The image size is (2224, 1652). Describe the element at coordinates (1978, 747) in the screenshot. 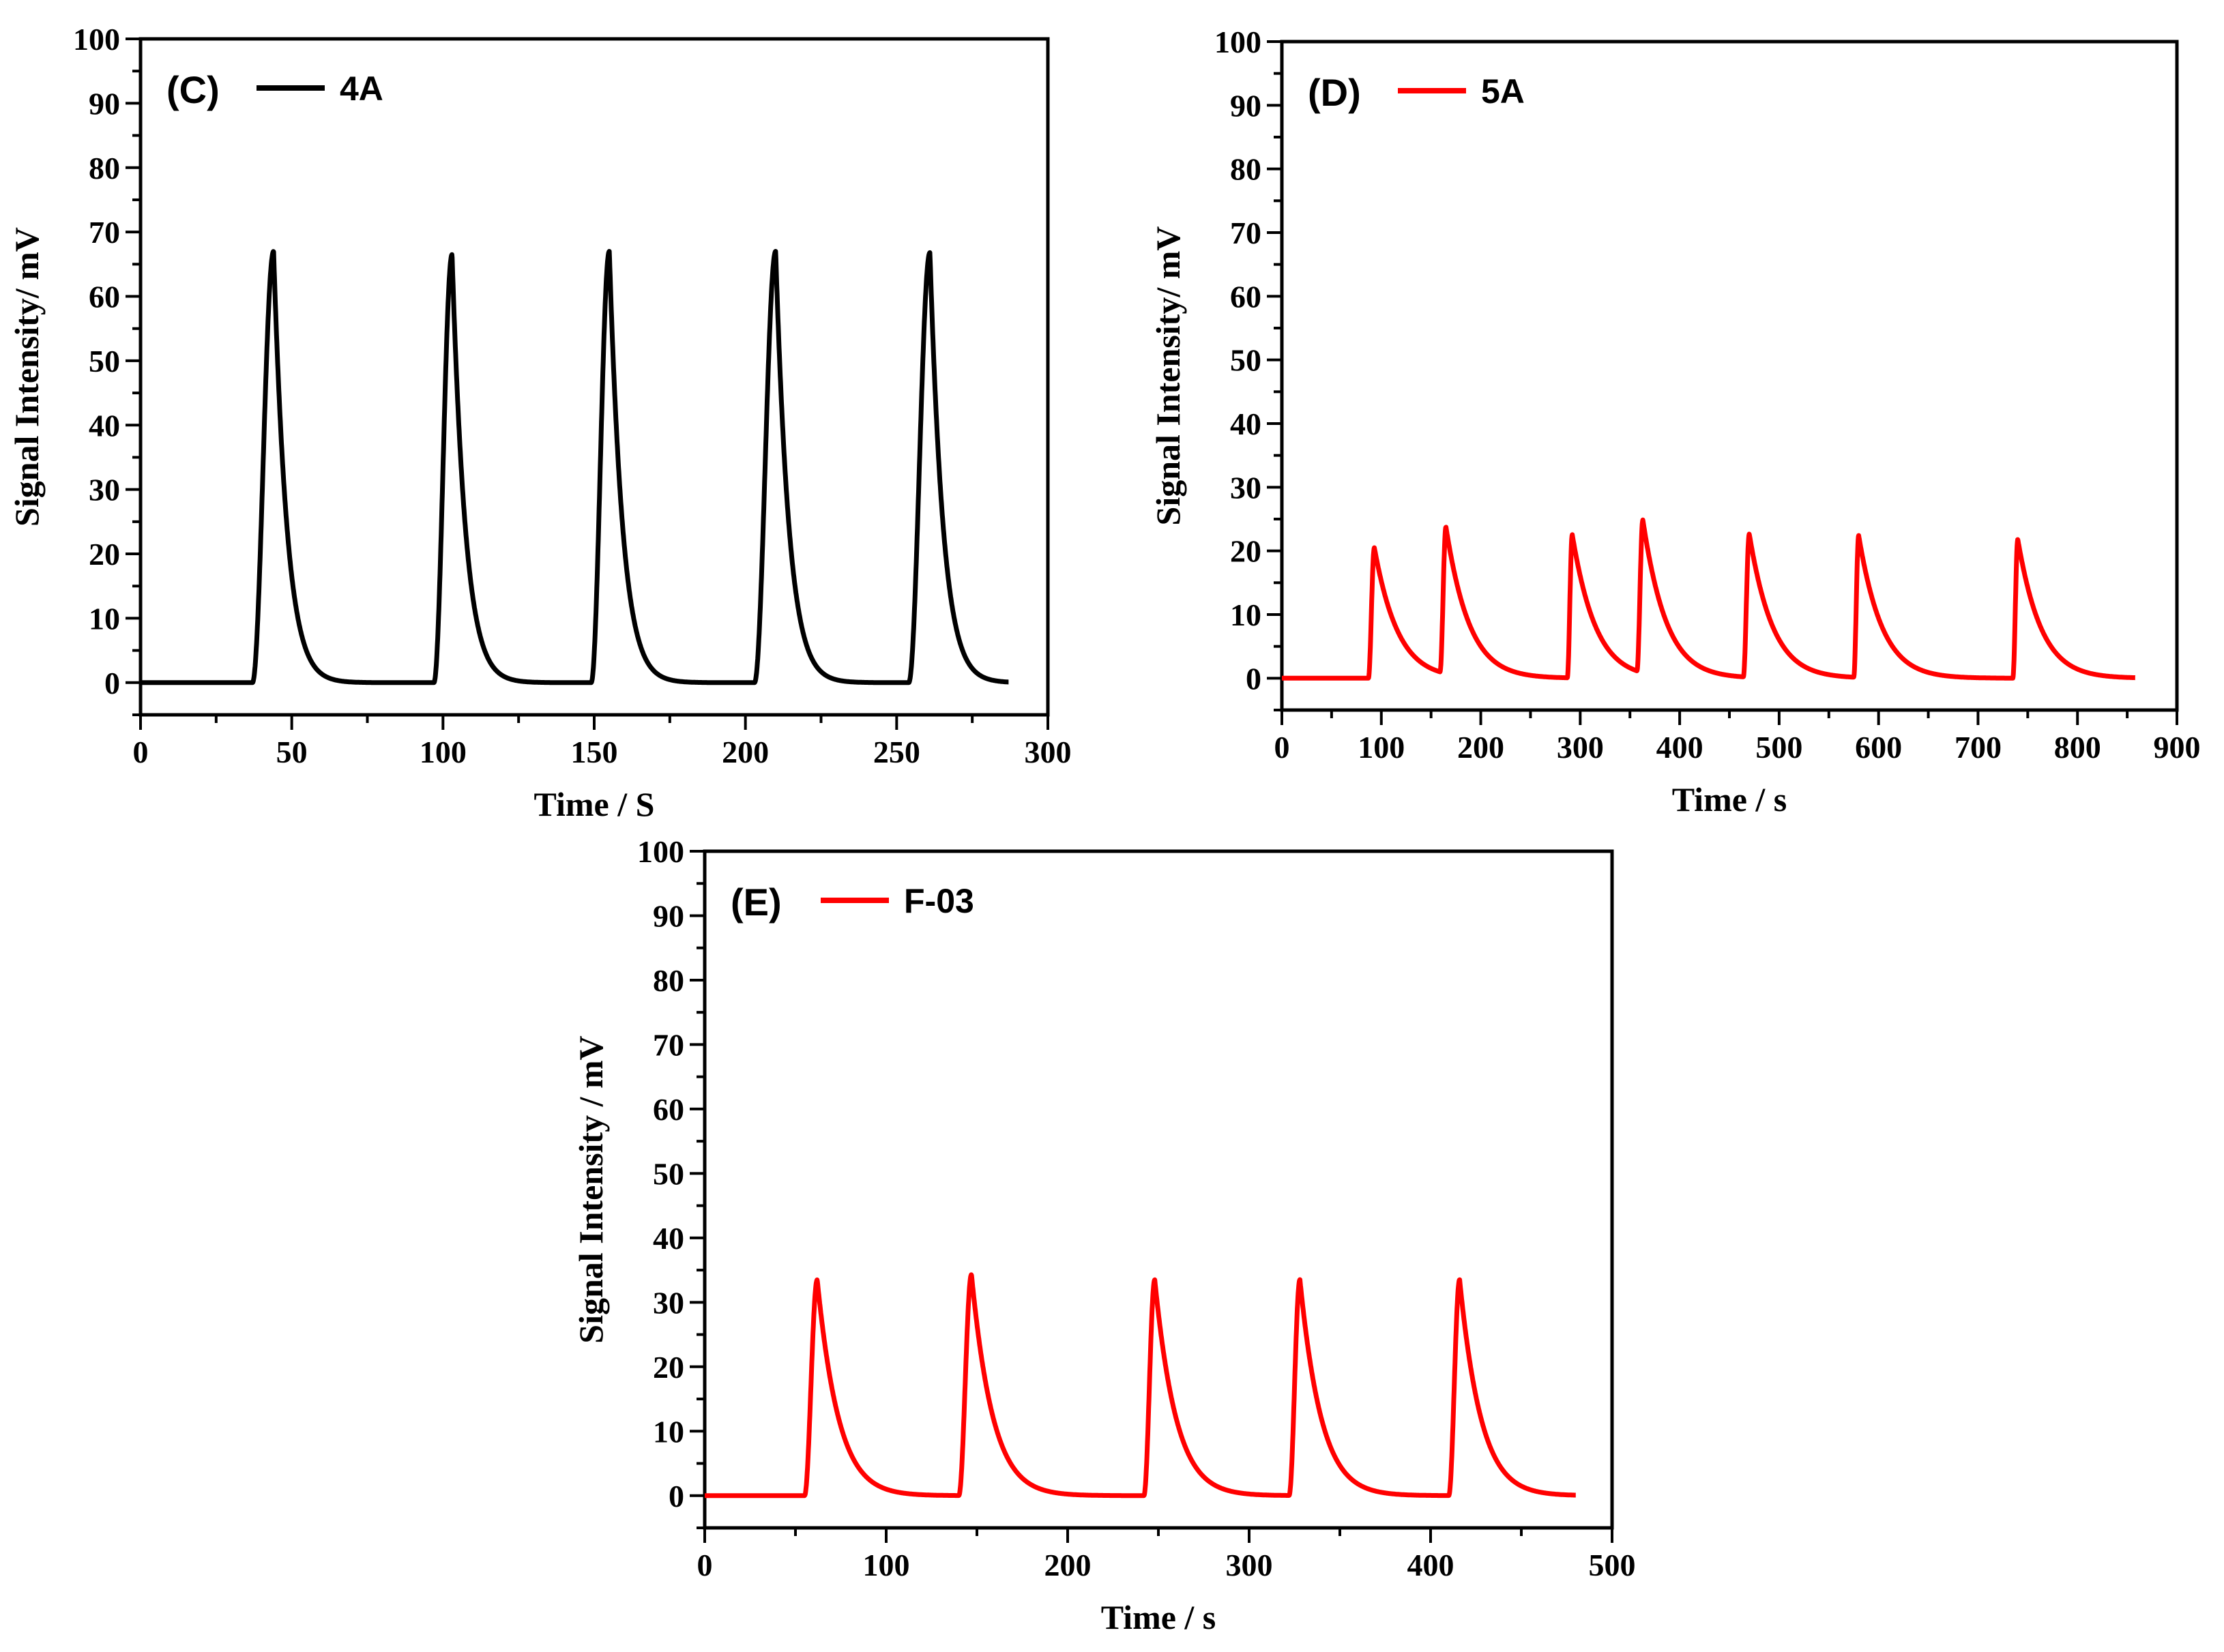

I see `x-tick-label: 700` at that location.